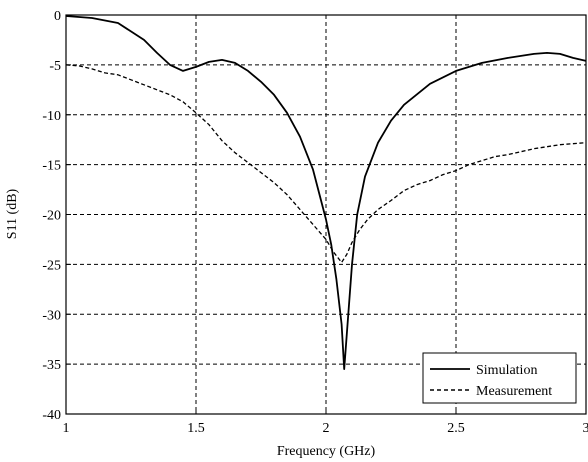 Image resolution: width=588 pixels, height=462 pixels. I want to click on y-tick-label: -20, so click(51, 216).